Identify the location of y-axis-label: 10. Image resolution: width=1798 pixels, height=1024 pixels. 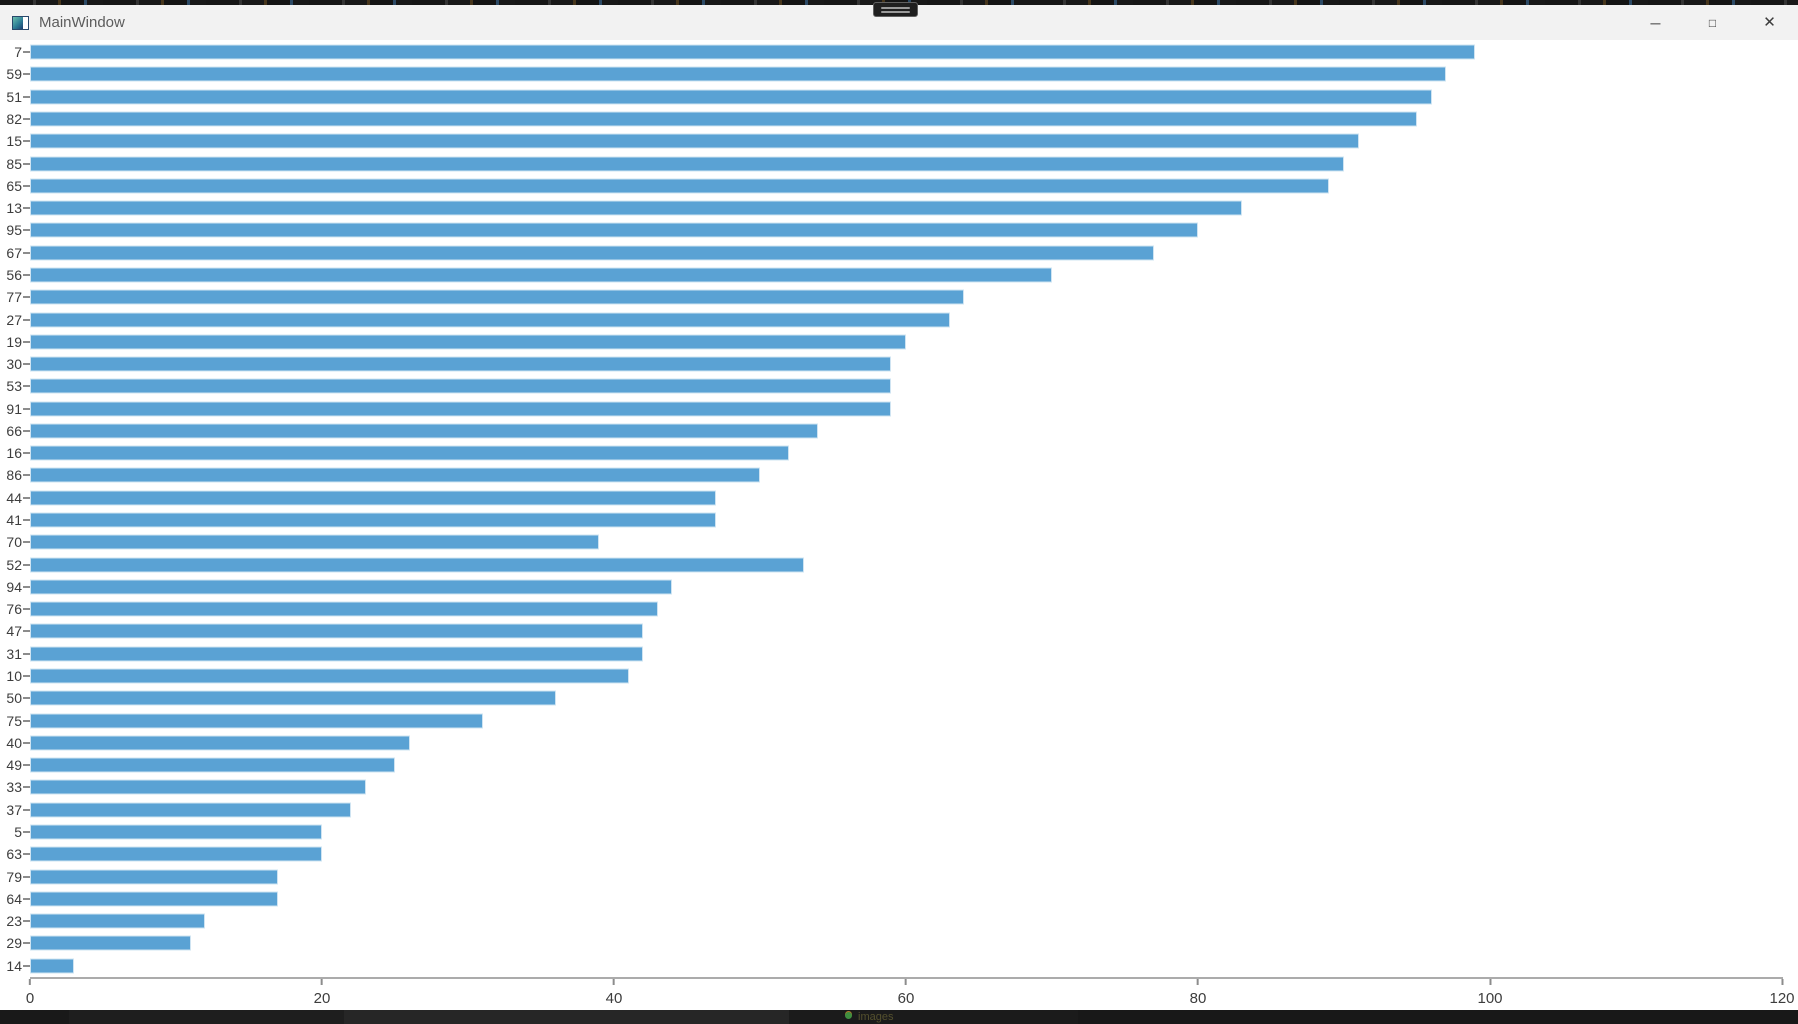
(14, 676).